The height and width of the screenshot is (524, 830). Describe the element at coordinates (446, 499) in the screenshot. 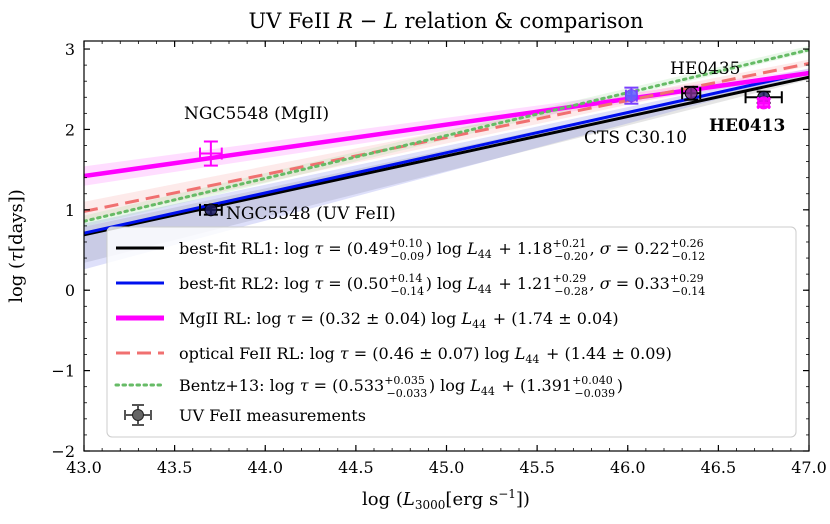

I see `x-axis-label: log (L3000[erg s−1])` at that location.